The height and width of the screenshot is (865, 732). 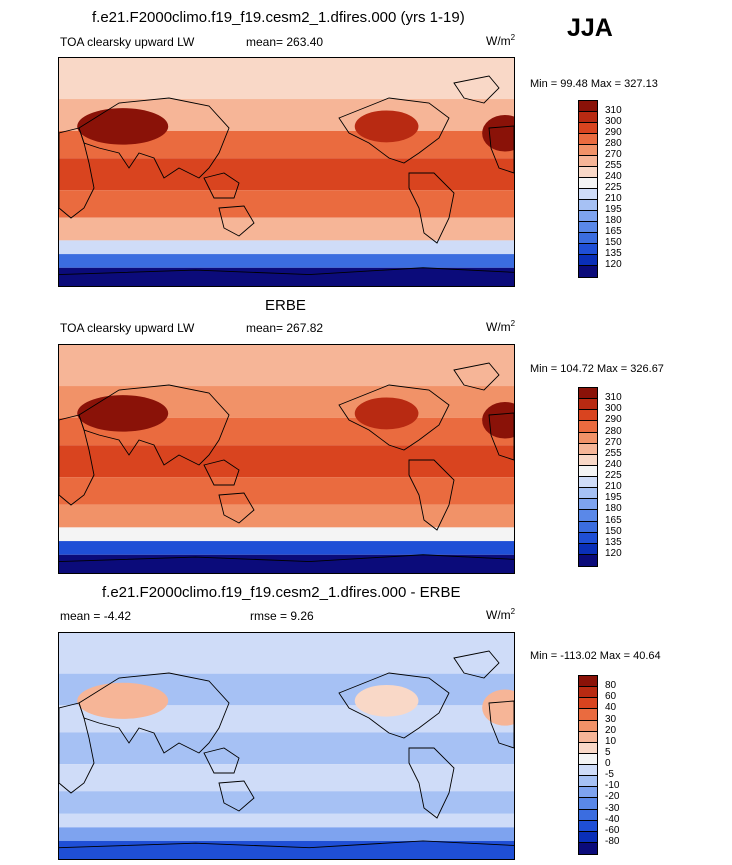 I want to click on map-coastline-antarctica, so click(x=286, y=271).